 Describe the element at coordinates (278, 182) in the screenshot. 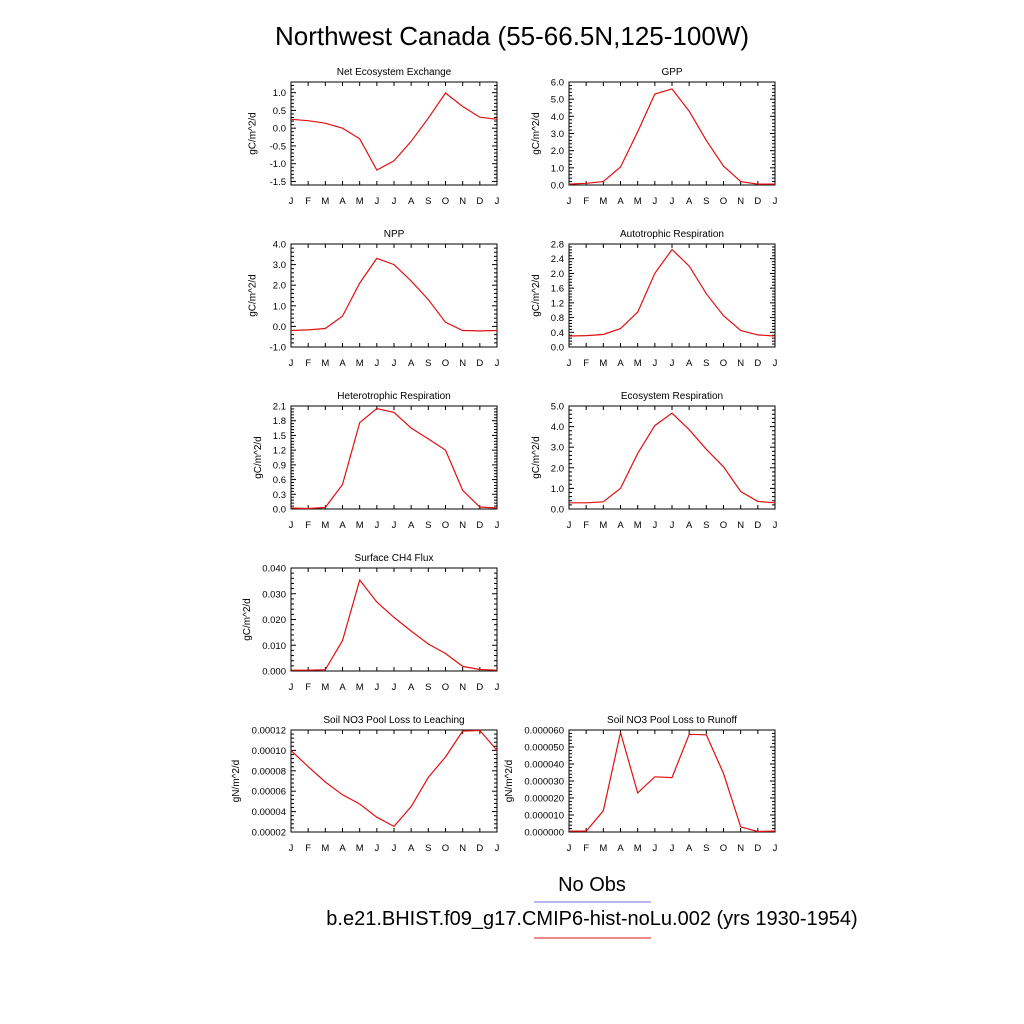

I see `y-tick-label: -1.5` at that location.